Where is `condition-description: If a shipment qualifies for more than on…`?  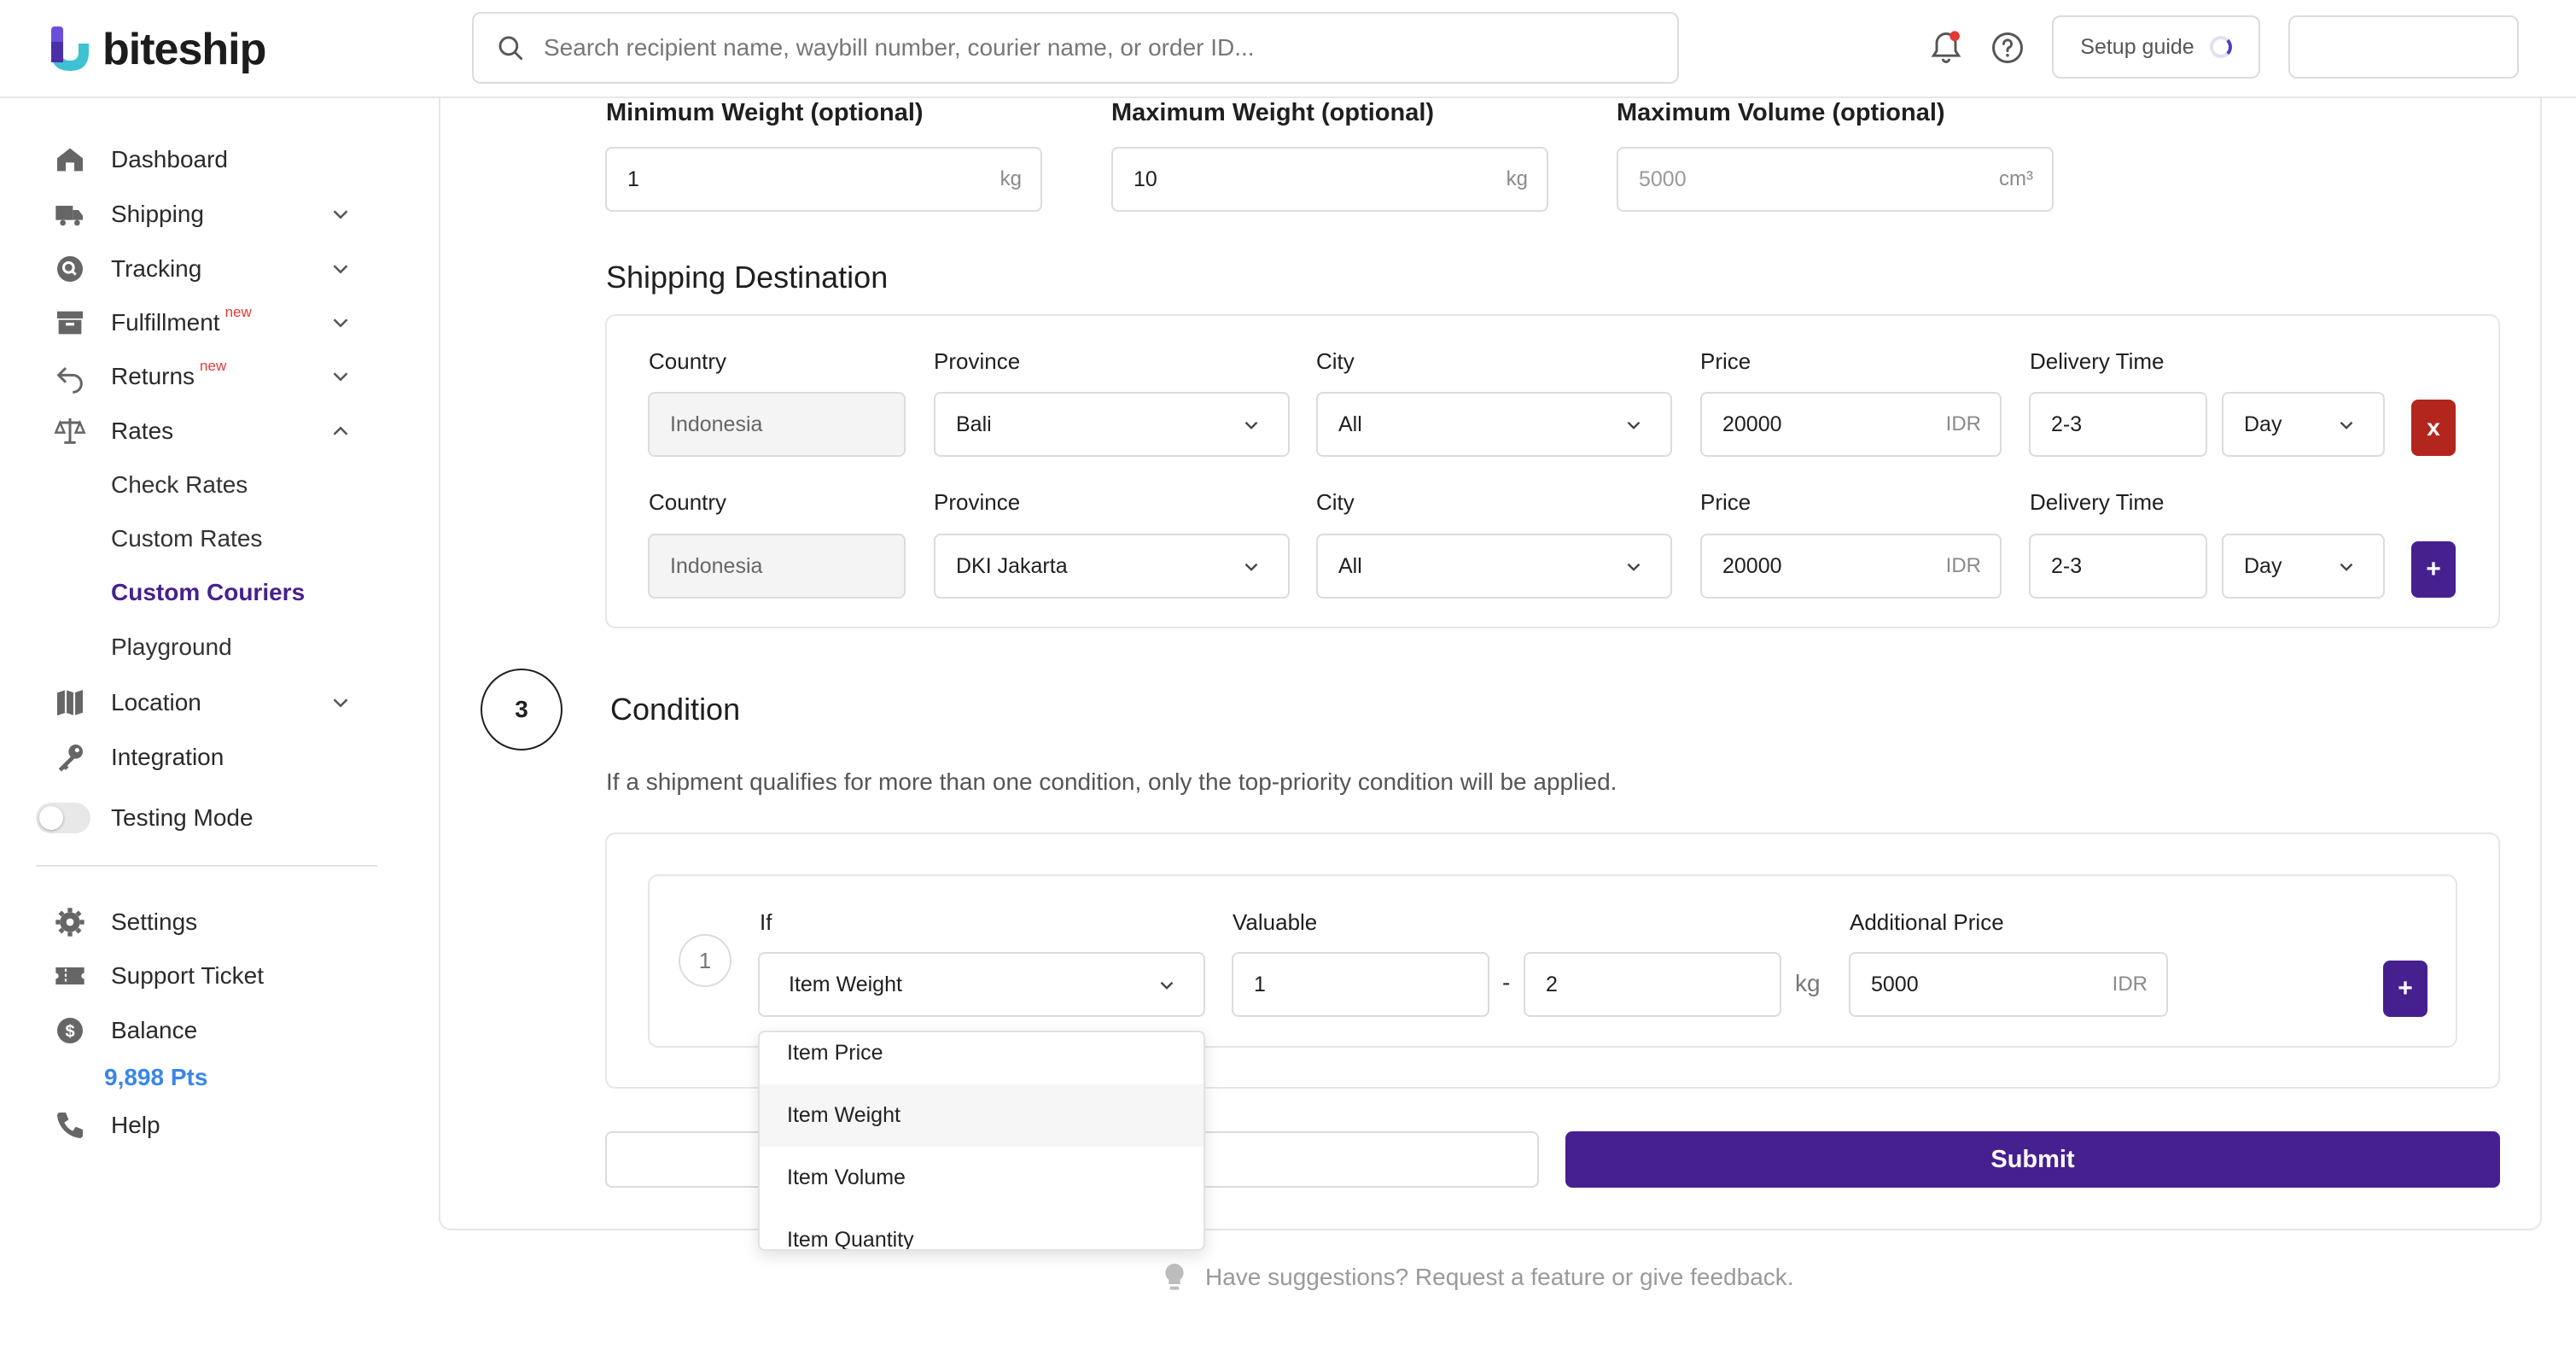
condition-description: If a shipment qualifies for more than on… is located at coordinates (1111, 781).